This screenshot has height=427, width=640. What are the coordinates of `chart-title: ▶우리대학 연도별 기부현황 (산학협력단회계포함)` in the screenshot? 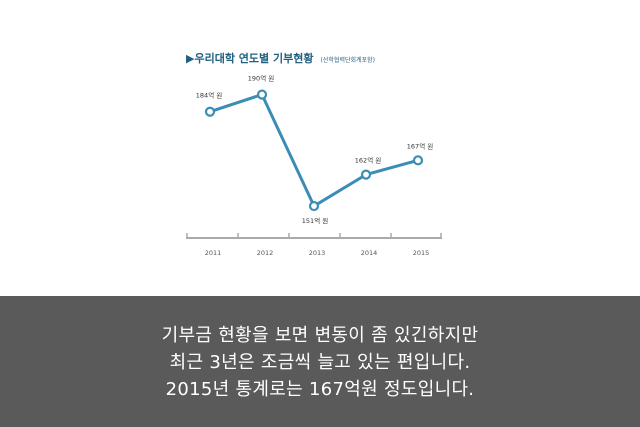 It's located at (280, 56).